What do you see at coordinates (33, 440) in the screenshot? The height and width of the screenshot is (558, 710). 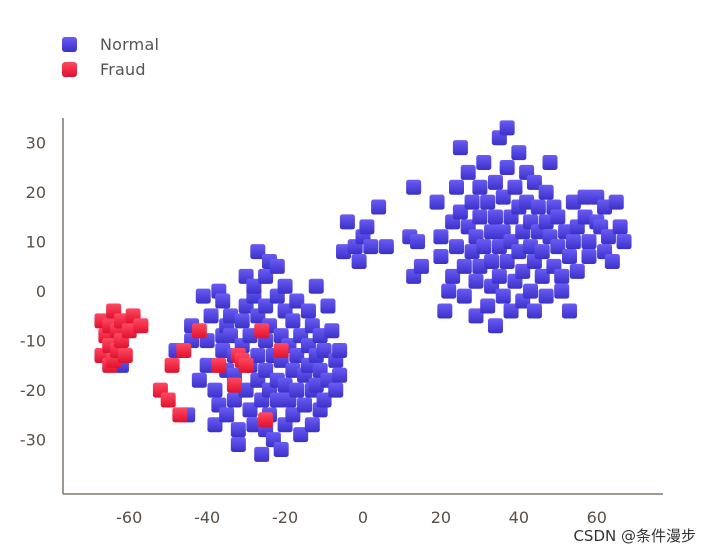 I see `y-tick-label: -30` at bounding box center [33, 440].